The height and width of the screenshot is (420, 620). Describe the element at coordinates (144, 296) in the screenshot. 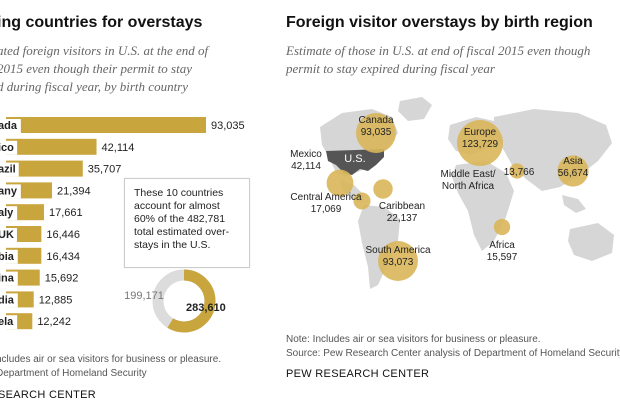

I see `donut-value-rest: 199,171` at that location.